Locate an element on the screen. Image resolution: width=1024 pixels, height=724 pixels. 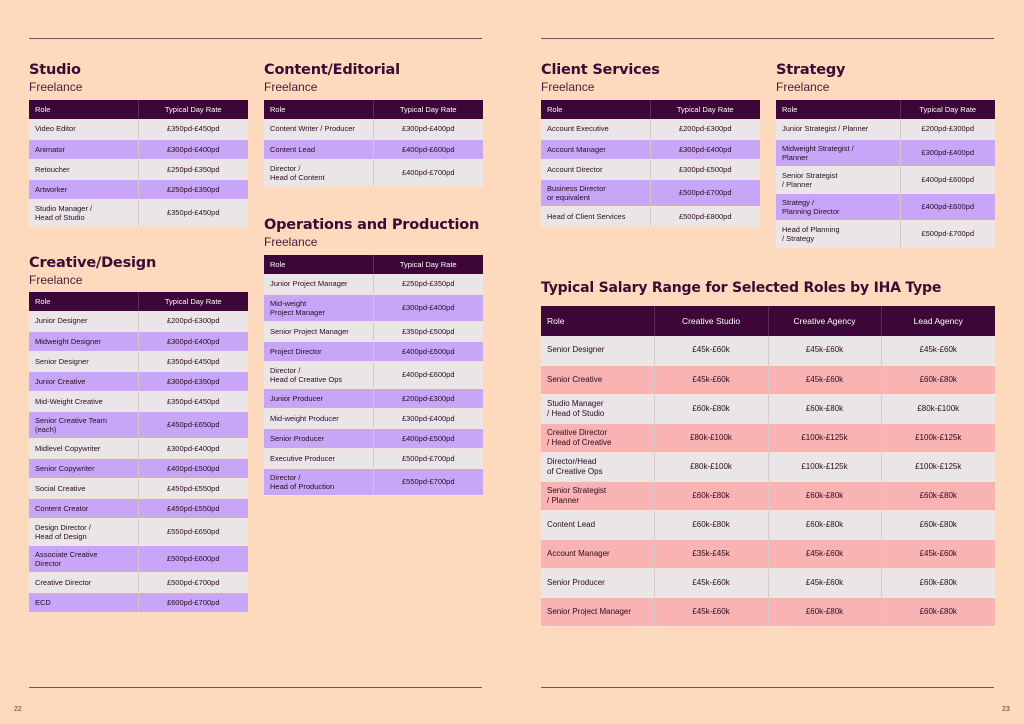
role-cell: Account Director is located at coordinates (596, 169).